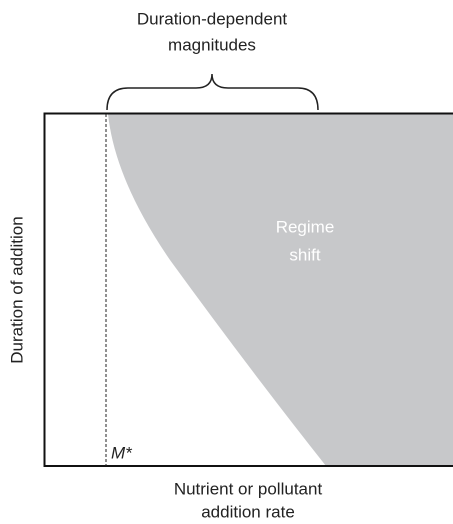 Image resolution: width=453 pixels, height=524 pixels. Describe the element at coordinates (16, 289) in the screenshot. I see `y-axis-label: Duration of addition` at that location.